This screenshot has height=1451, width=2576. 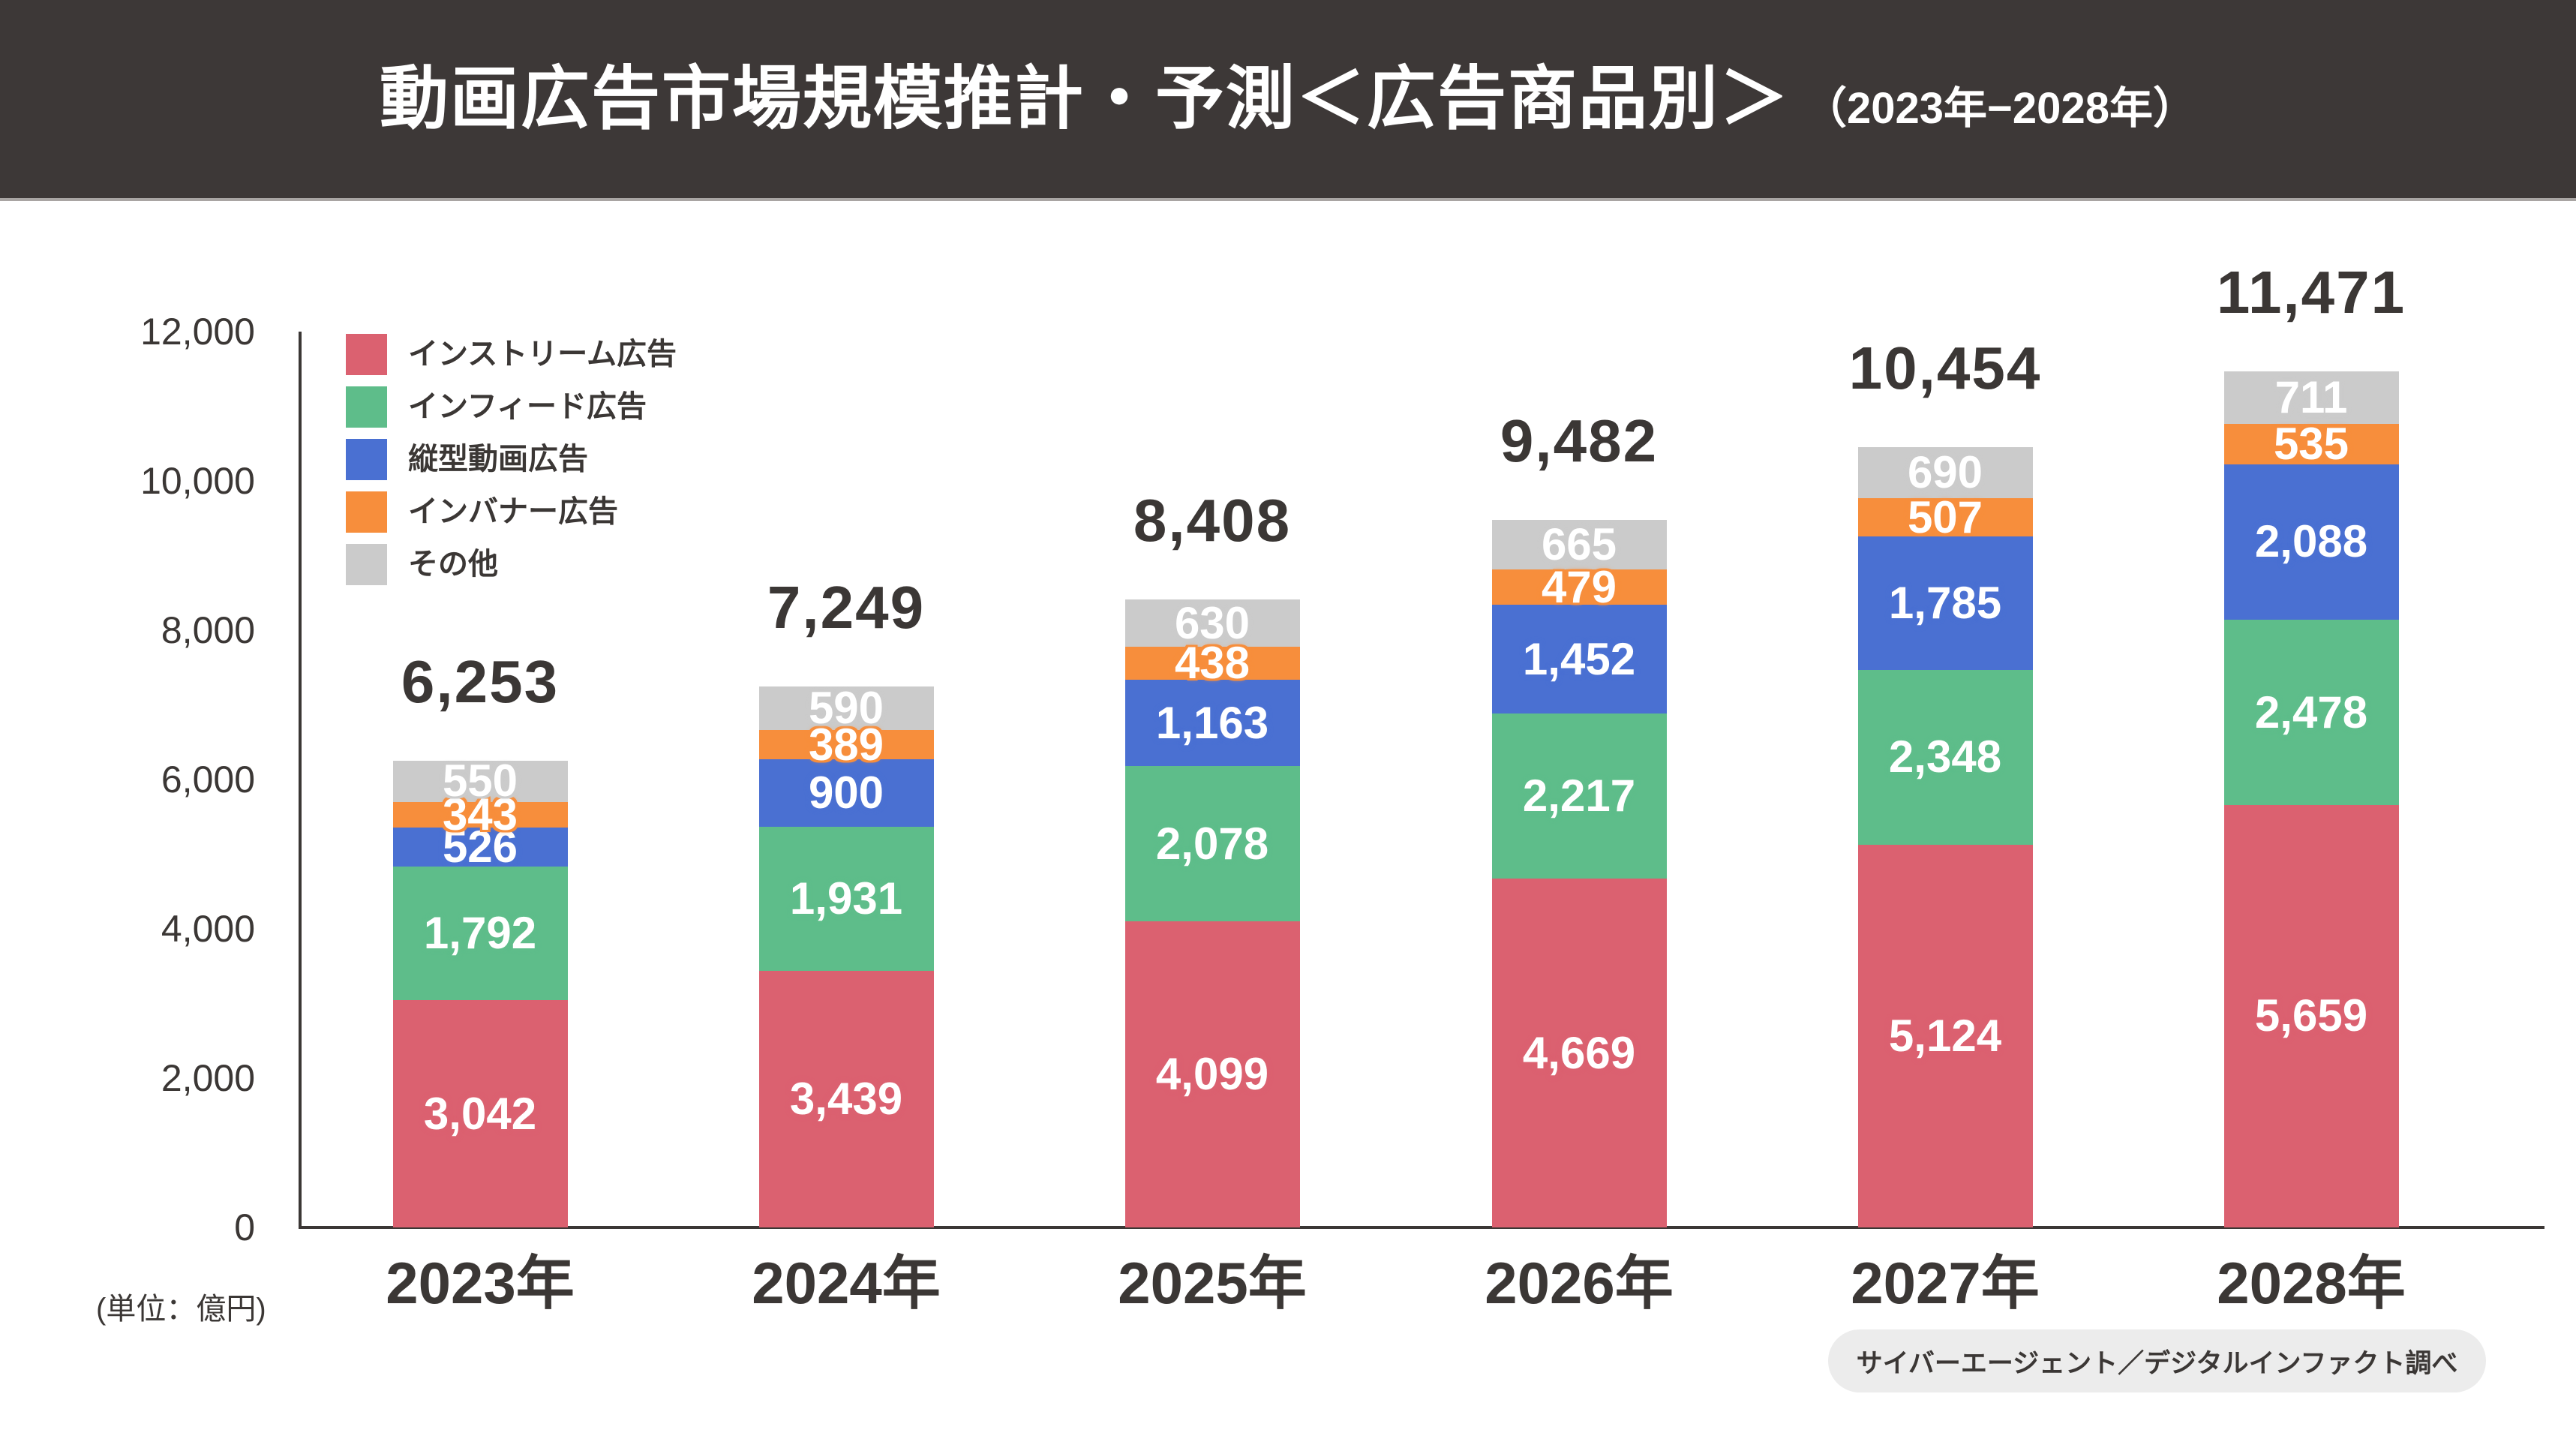 What do you see at coordinates (197, 481) in the screenshot?
I see `y-axis-tick-label: 10,000` at bounding box center [197, 481].